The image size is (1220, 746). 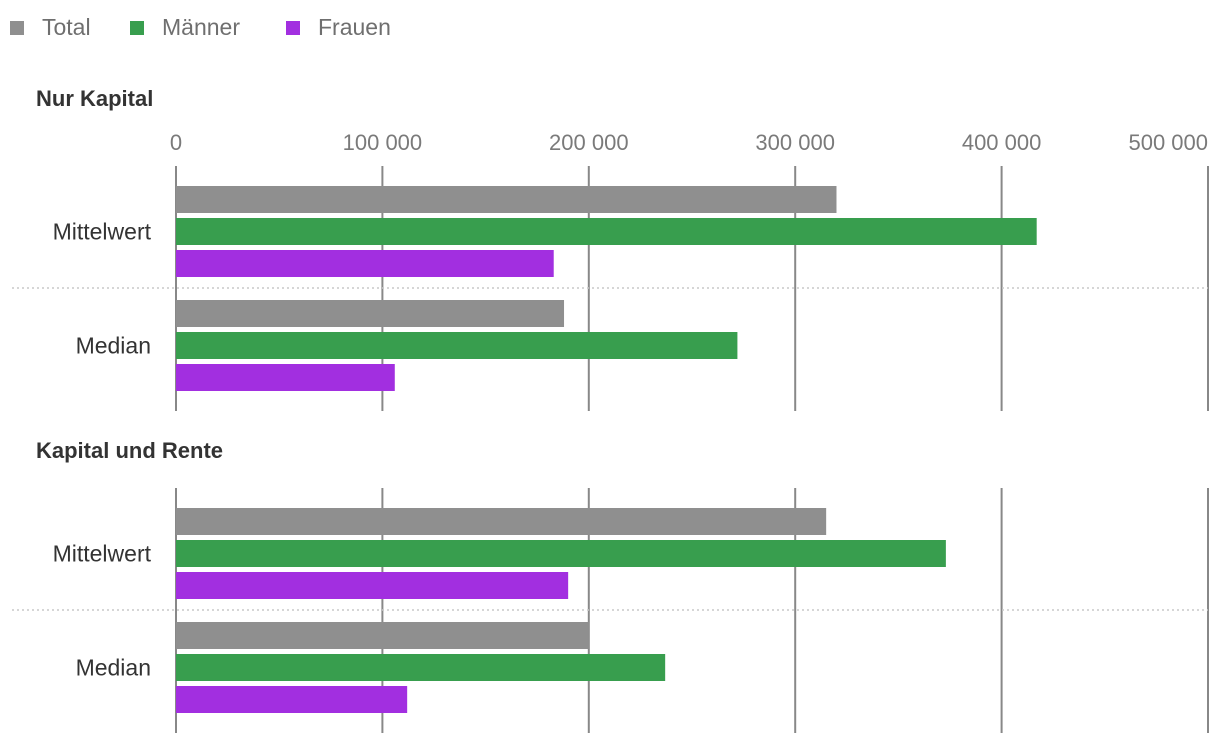 What do you see at coordinates (383, 142) in the screenshot?
I see `tick-label-100000: 100 000` at bounding box center [383, 142].